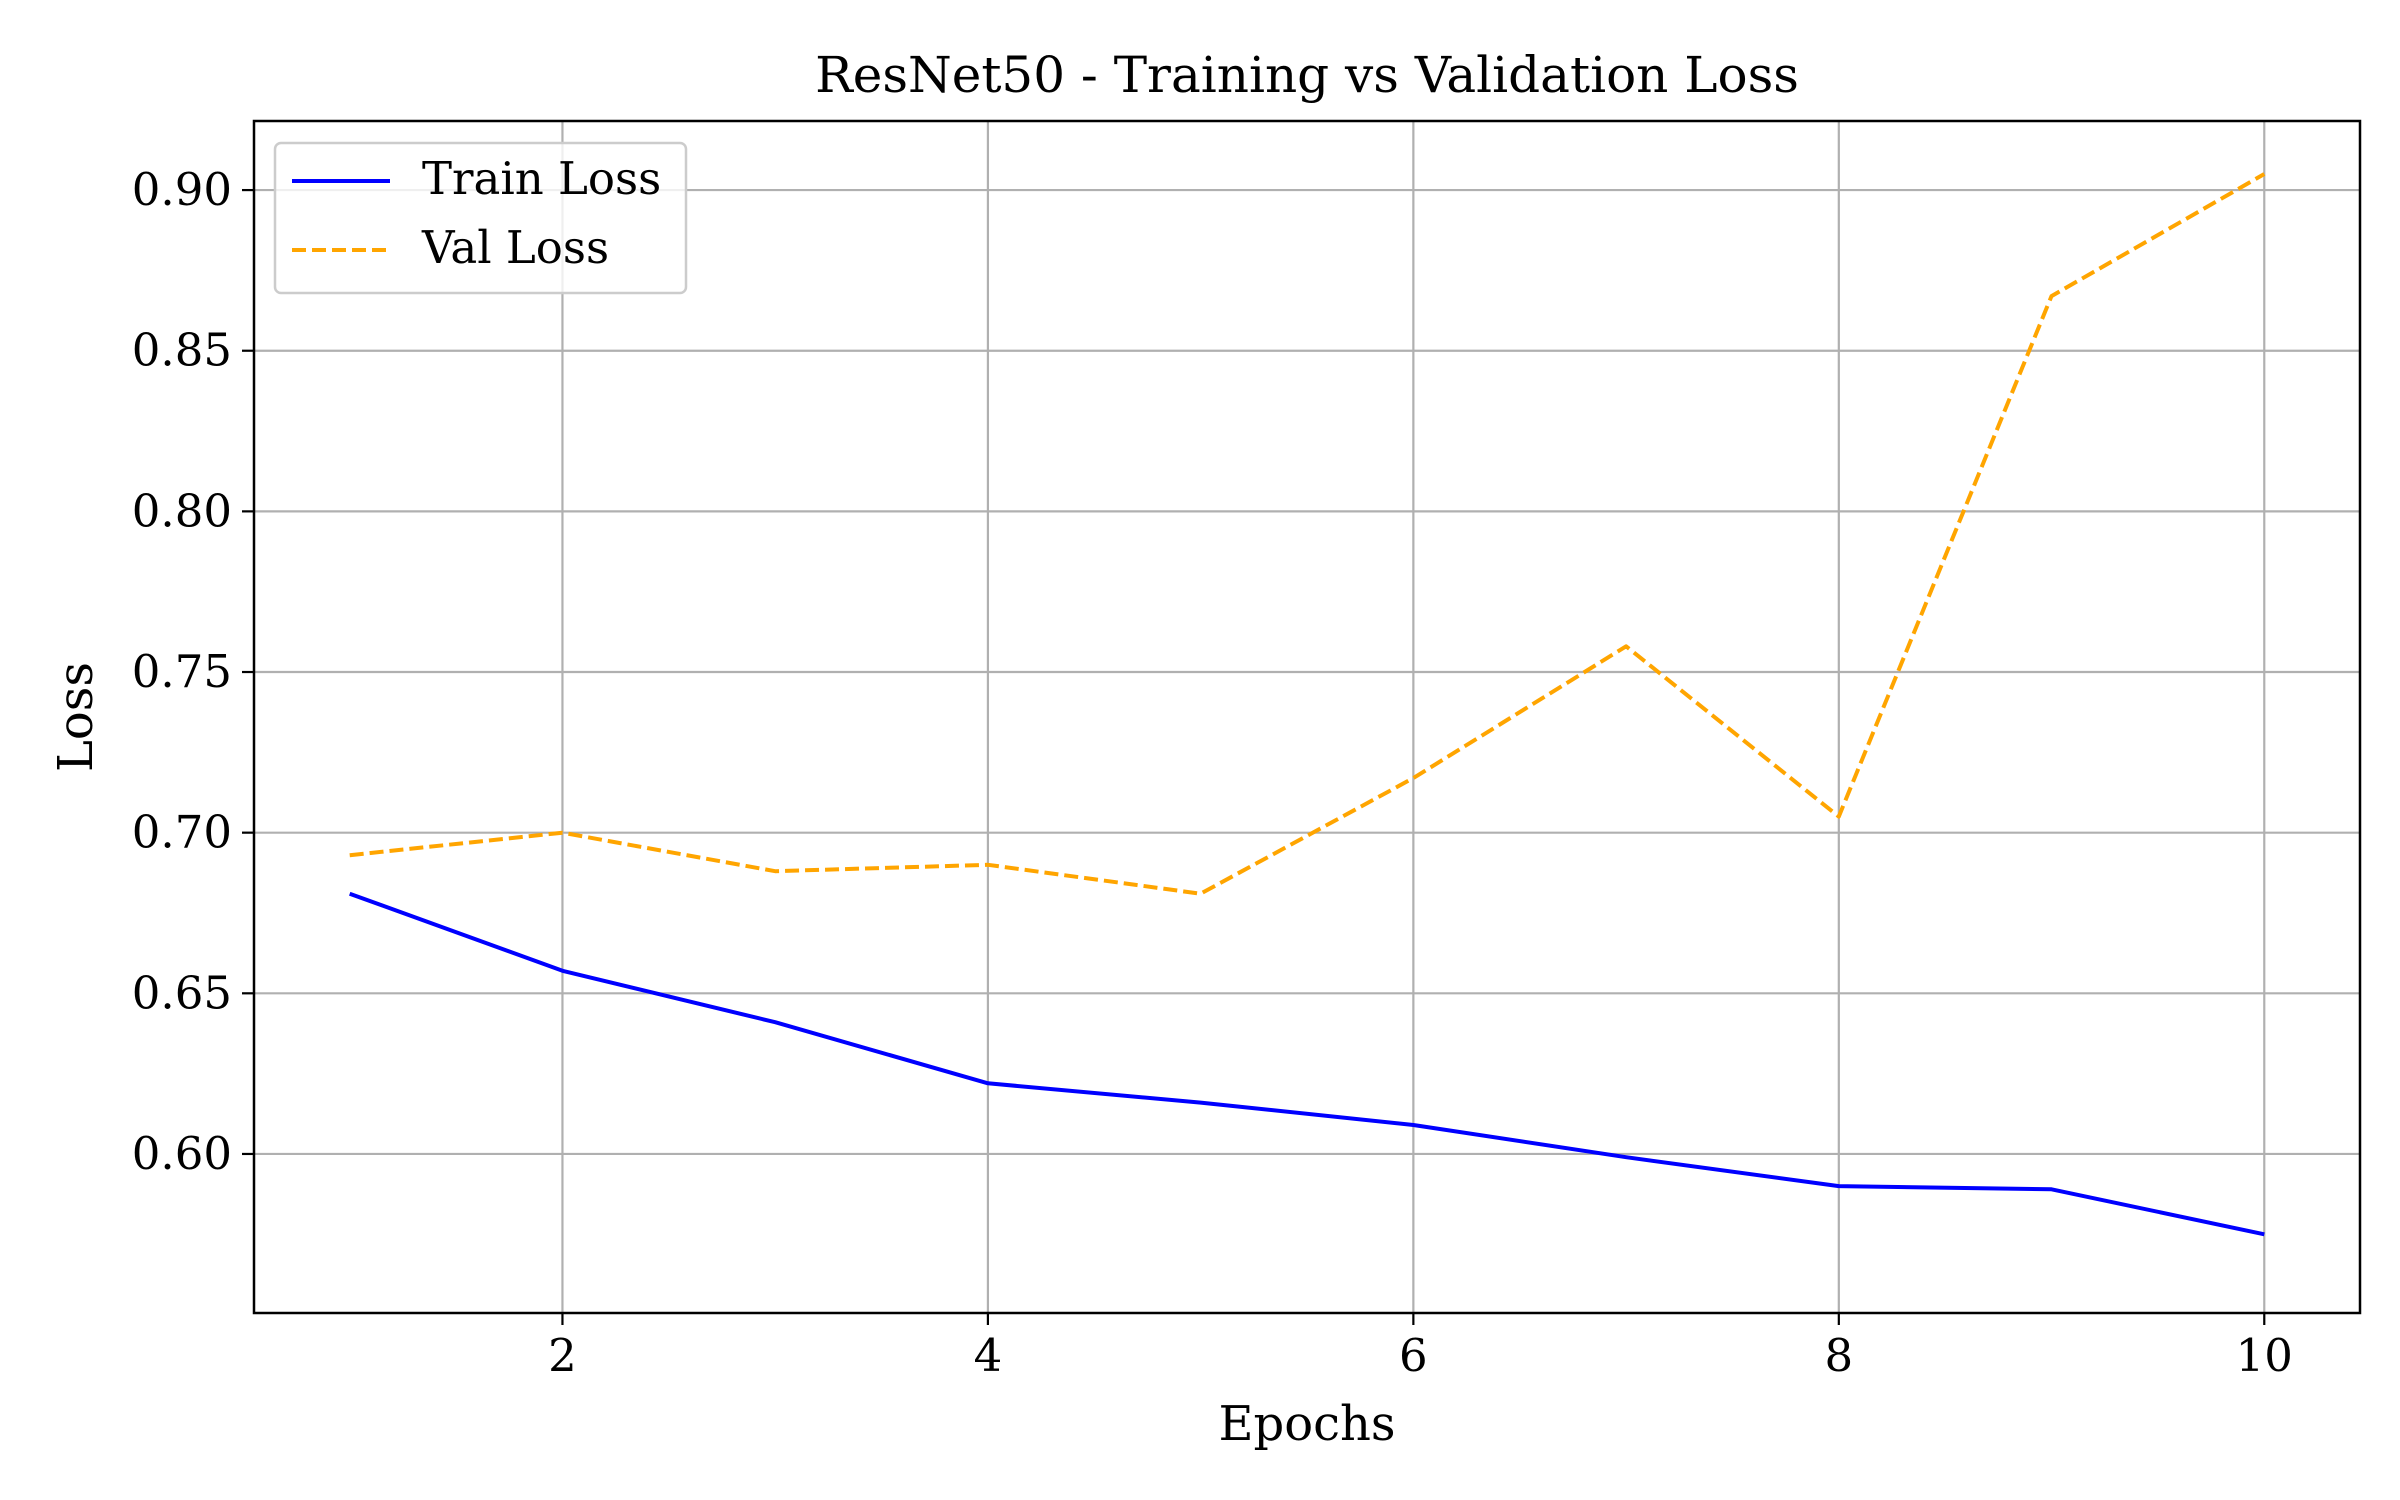 Image resolution: width=2400 pixels, height=1500 pixels. Describe the element at coordinates (1307, 75) in the screenshot. I see `chart-title: ResNet50 - Training vs Validation Loss` at that location.